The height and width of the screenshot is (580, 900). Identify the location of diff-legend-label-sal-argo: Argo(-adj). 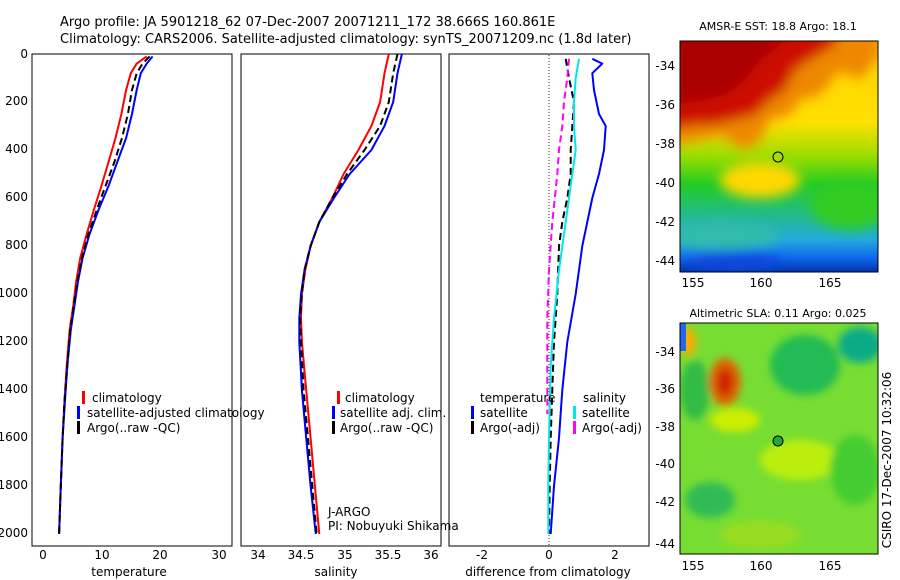
(612, 428).